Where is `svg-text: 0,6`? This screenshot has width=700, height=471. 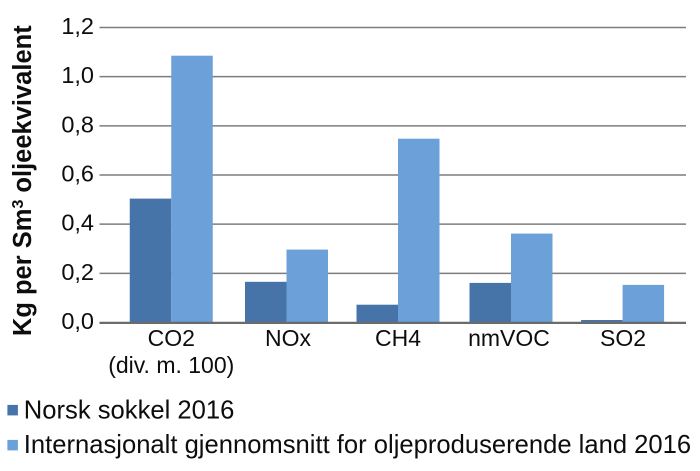
svg-text: 0,6 is located at coordinates (77, 174).